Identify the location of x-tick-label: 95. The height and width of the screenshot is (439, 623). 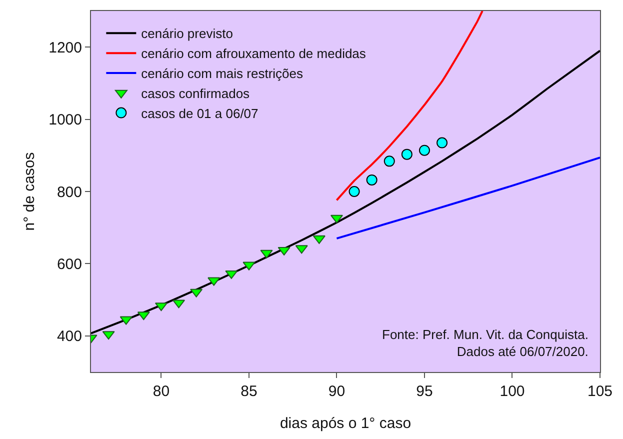
(424, 391).